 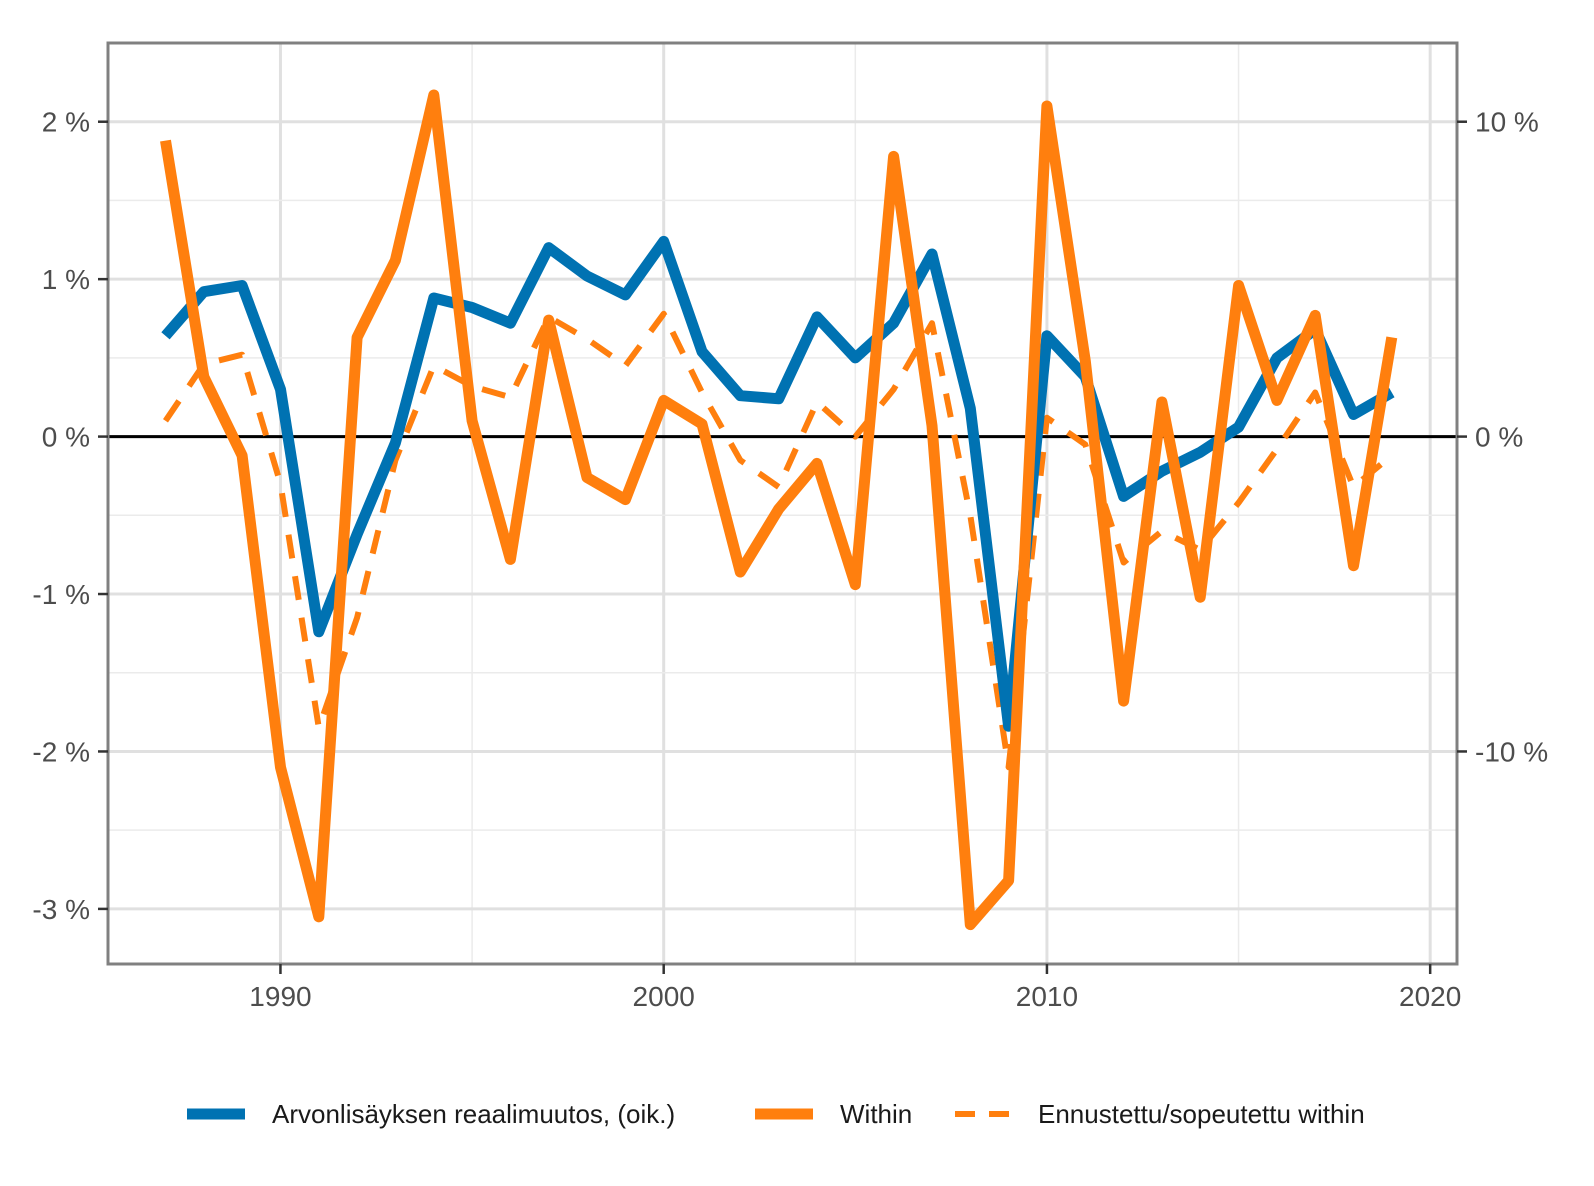 I want to click on y-left-tick-label: 1 %, so click(x=66, y=279).